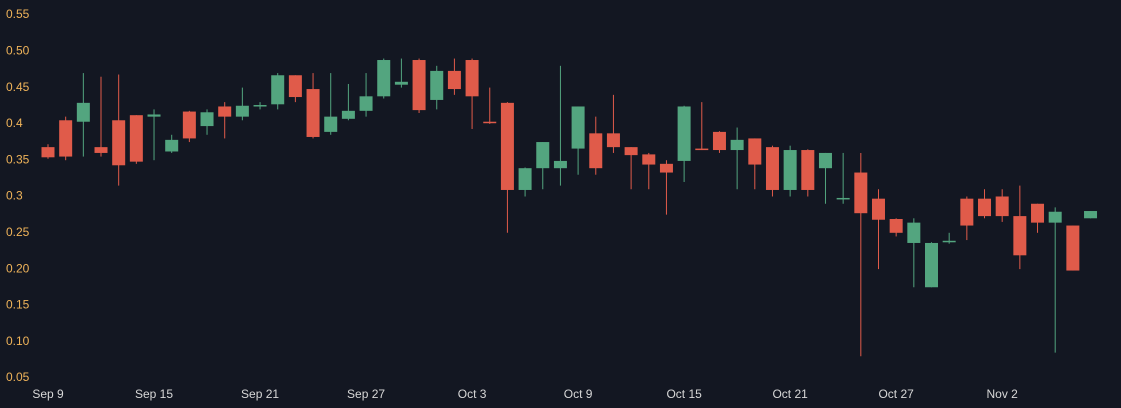  I want to click on y-tick-label: 0.4, so click(14, 123).